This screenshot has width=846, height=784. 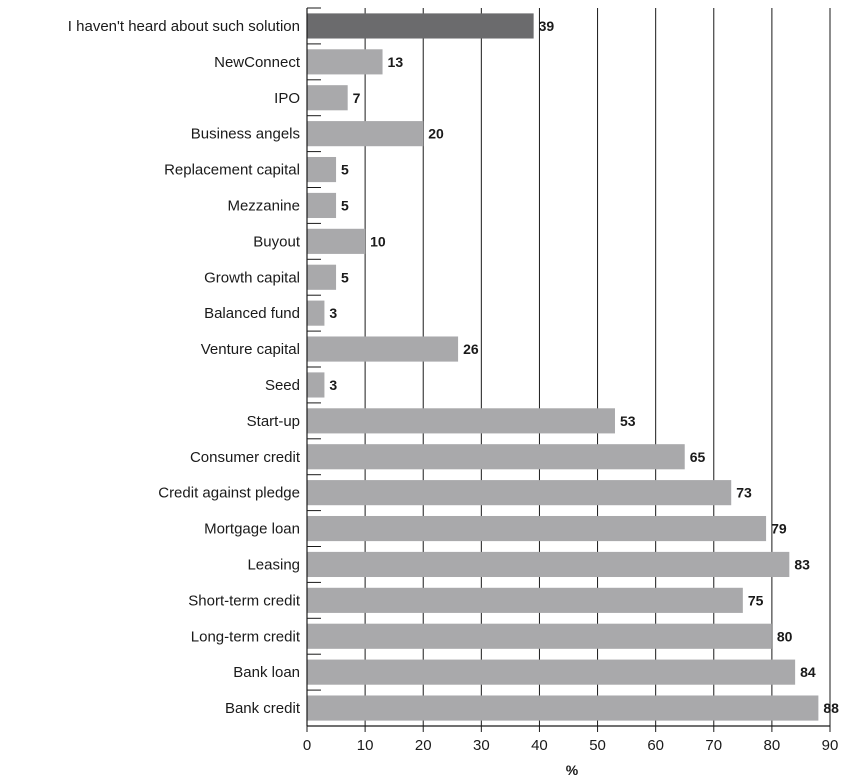 What do you see at coordinates (772, 745) in the screenshot?
I see `x-tick-label: 80` at bounding box center [772, 745].